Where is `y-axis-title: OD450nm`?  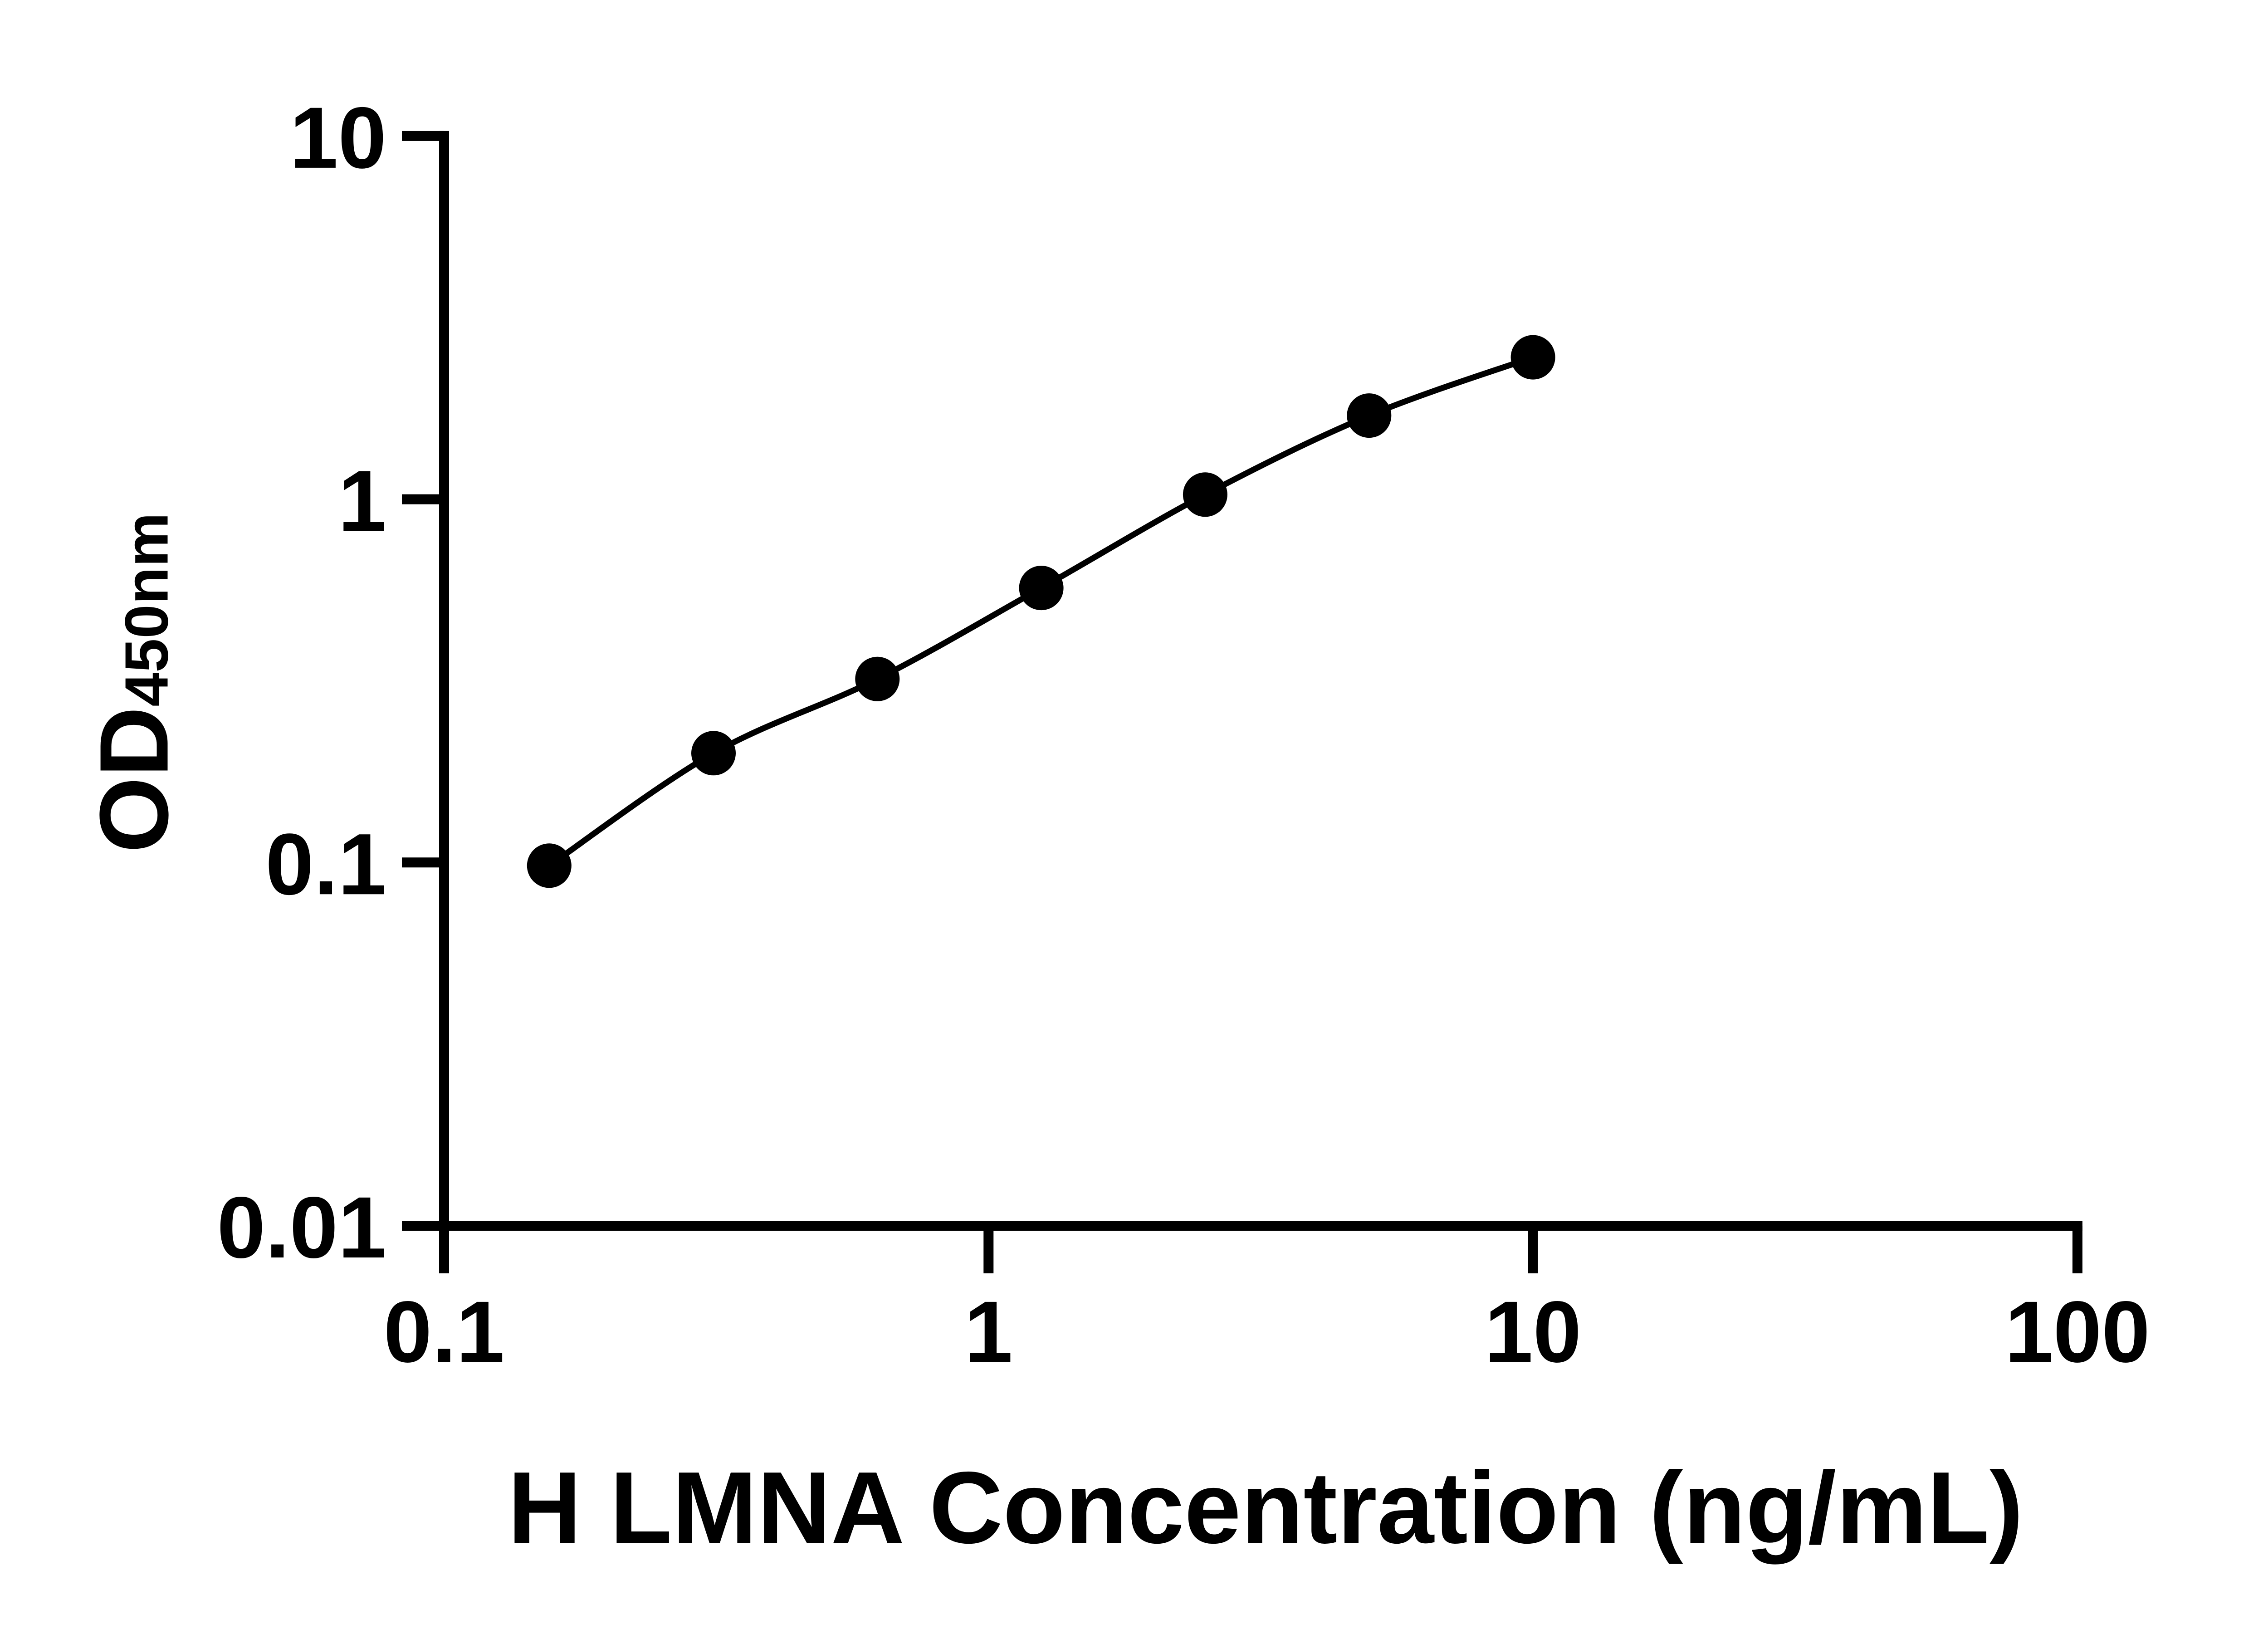 y-axis-title: OD450nm is located at coordinates (134, 682).